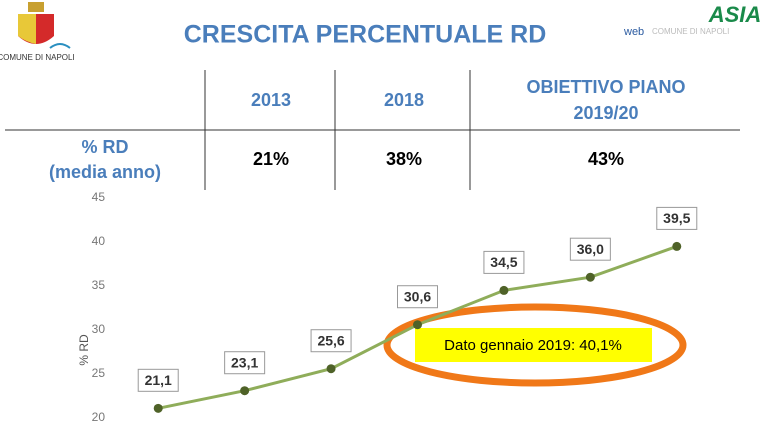 The width and height of the screenshot is (767, 431). What do you see at coordinates (365, 35) in the screenshot?
I see `slide-title: CRESCITA PERCENTUALE RD` at bounding box center [365, 35].